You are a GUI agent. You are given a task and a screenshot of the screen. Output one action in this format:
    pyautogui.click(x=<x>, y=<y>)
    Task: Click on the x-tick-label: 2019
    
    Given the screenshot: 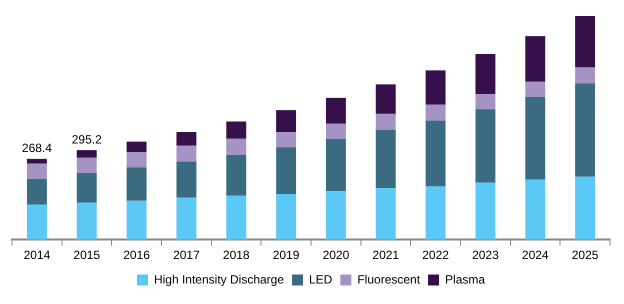 What is the action you would take?
    pyautogui.click(x=286, y=255)
    